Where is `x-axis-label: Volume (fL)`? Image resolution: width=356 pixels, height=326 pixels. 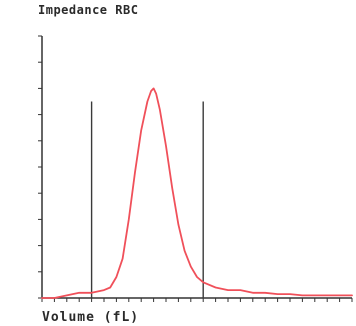 x-axis-label: Volume (fL) is located at coordinates (91, 317).